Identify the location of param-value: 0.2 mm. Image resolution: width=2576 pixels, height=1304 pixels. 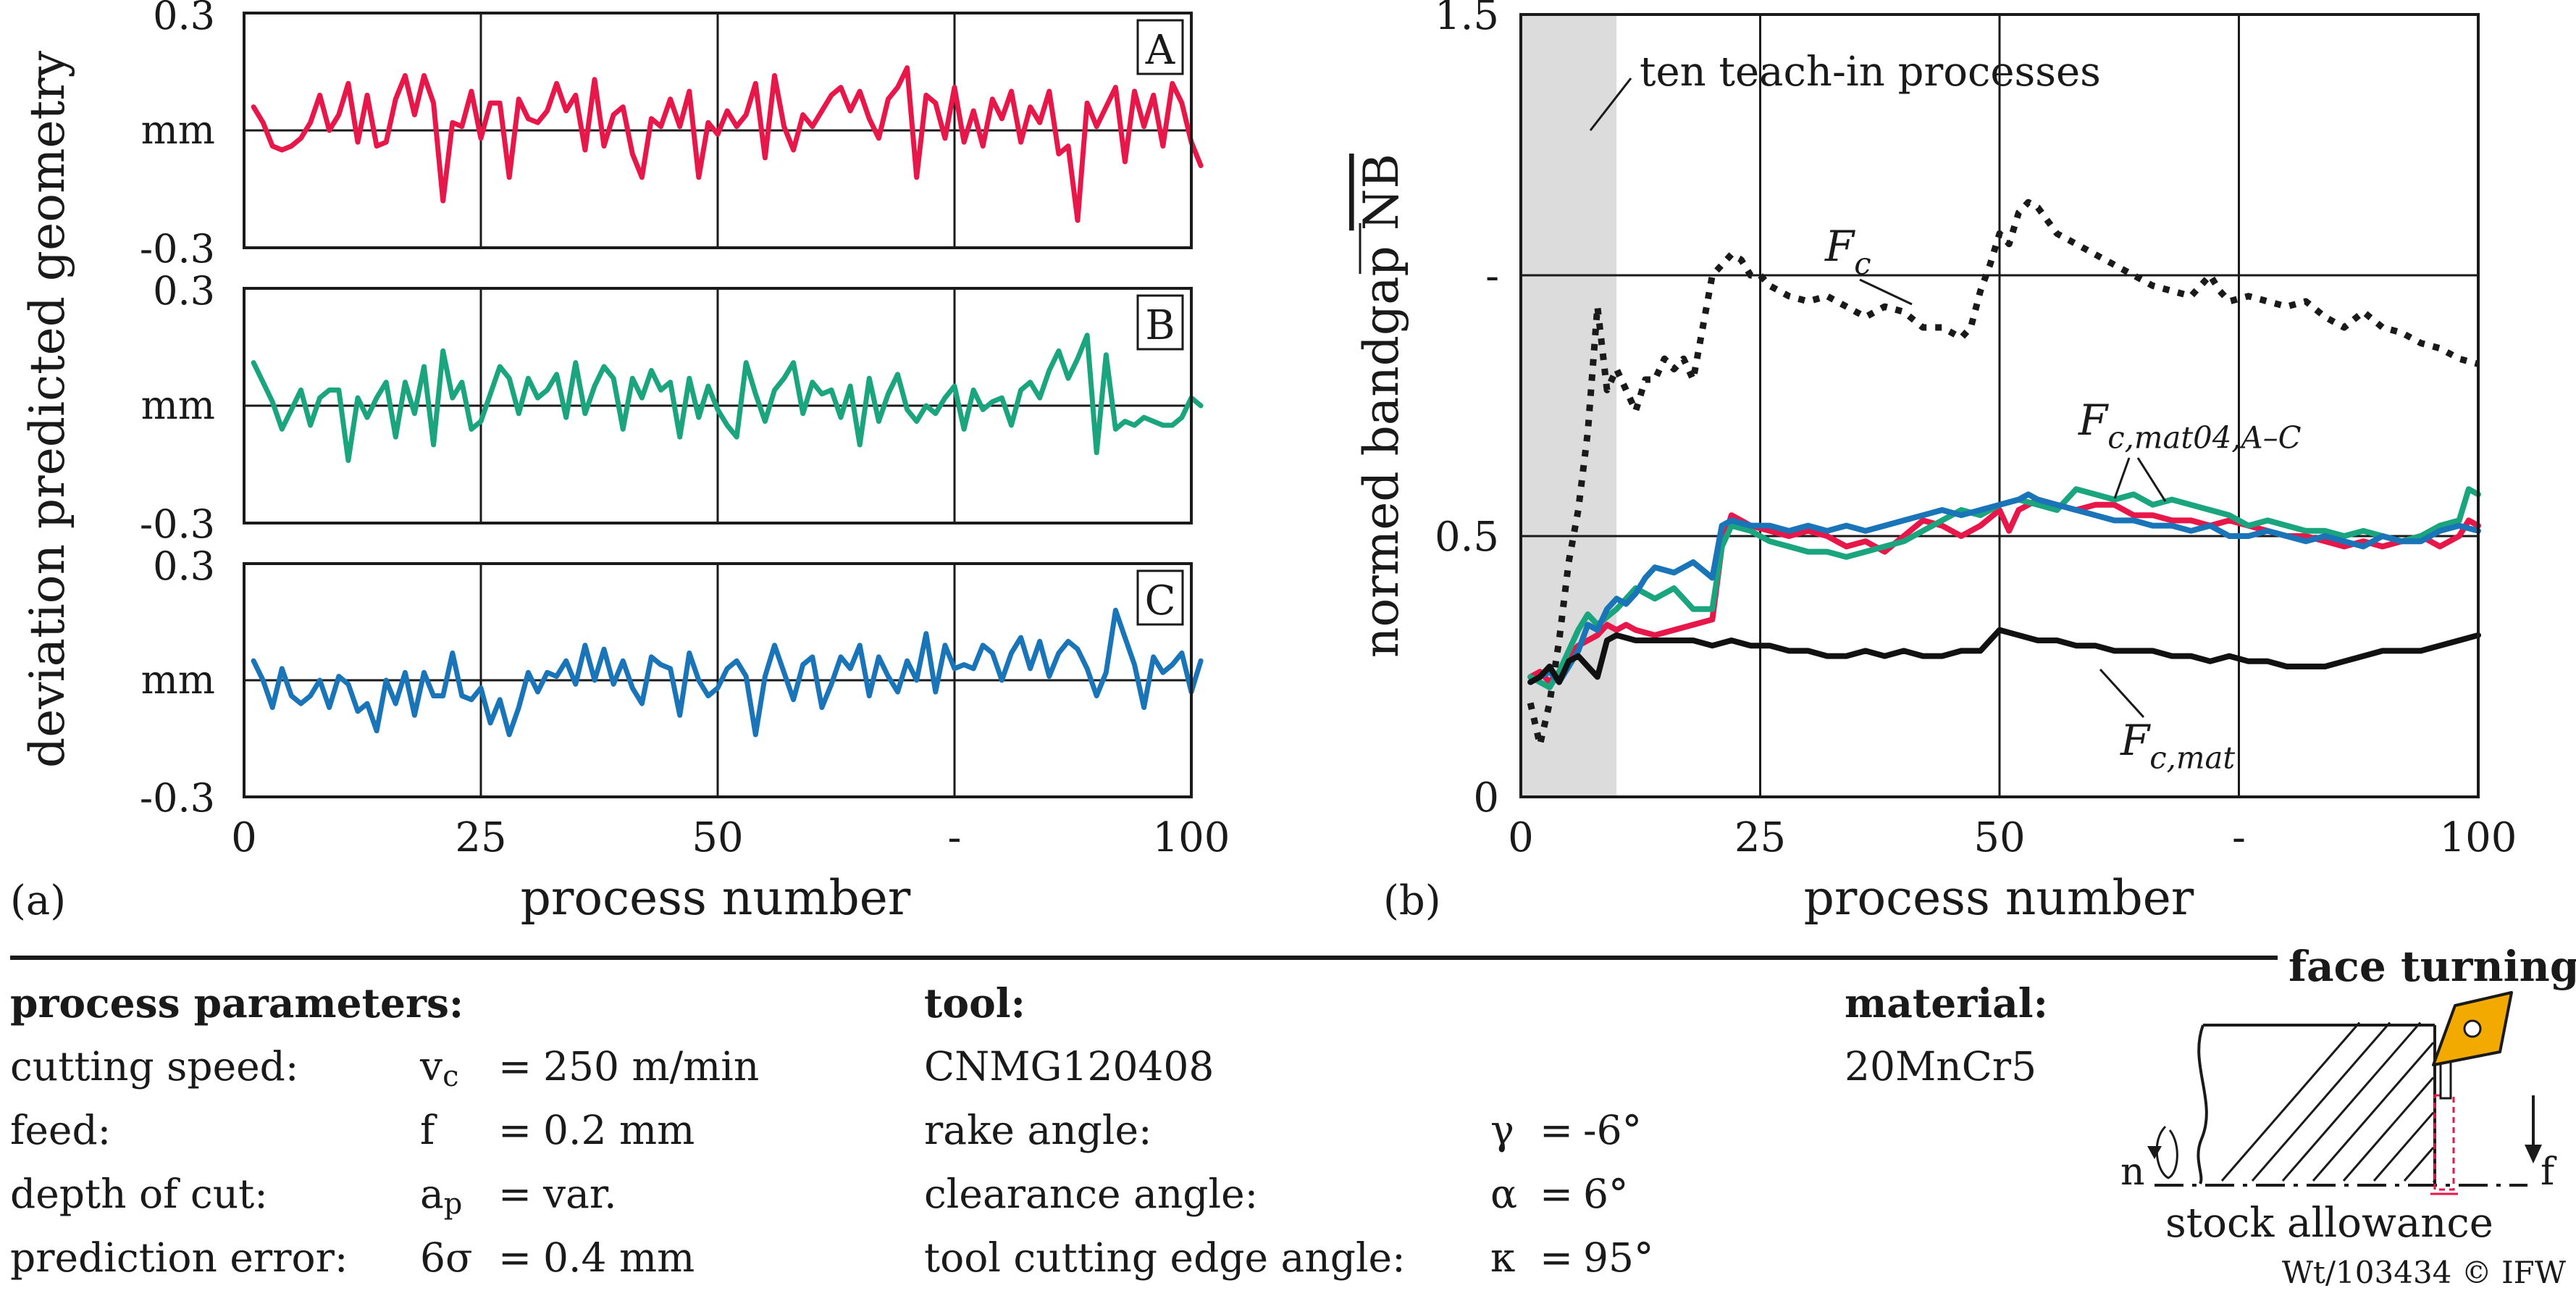
(619, 1130).